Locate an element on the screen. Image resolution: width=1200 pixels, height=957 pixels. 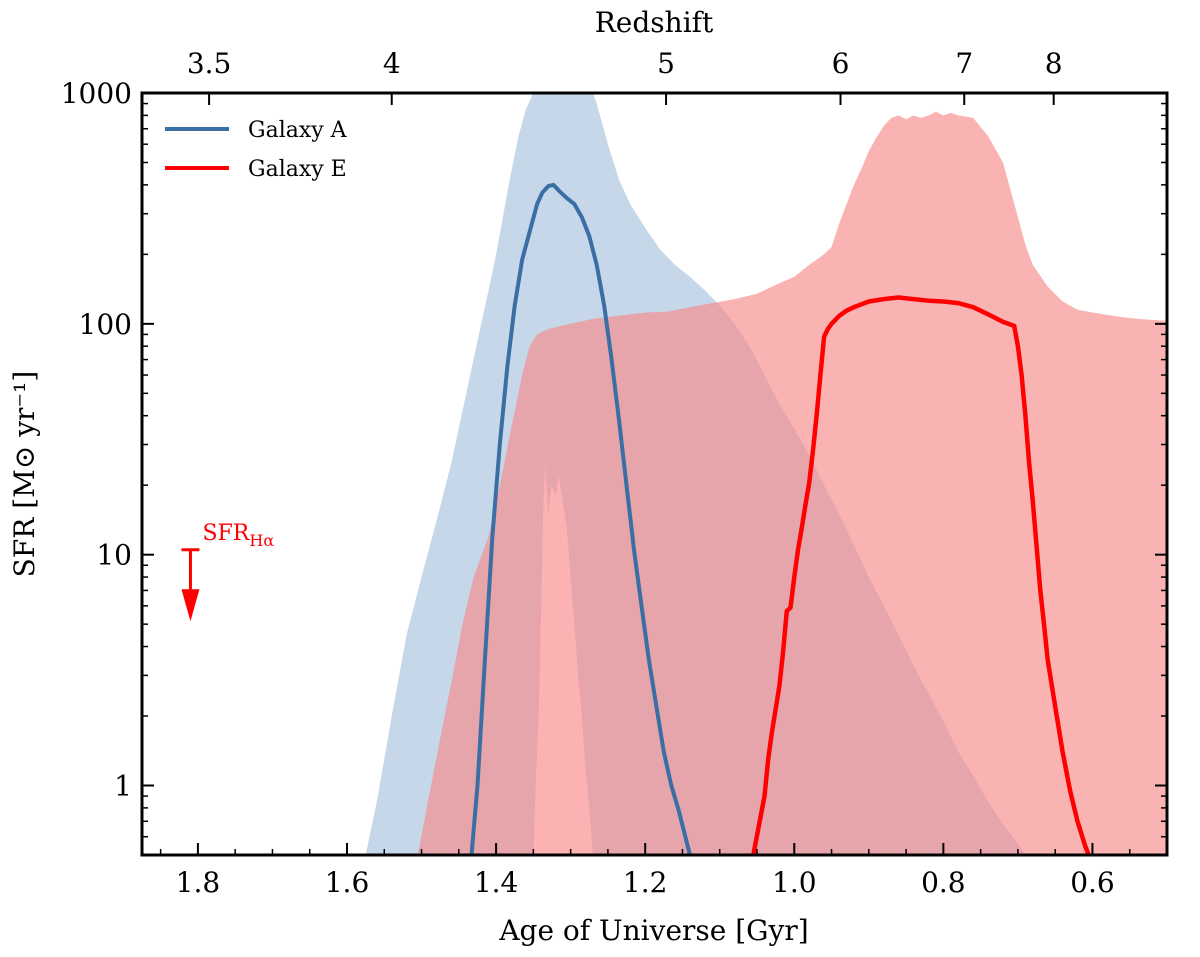
x-tick-label: 0.8 is located at coordinates (943, 882).